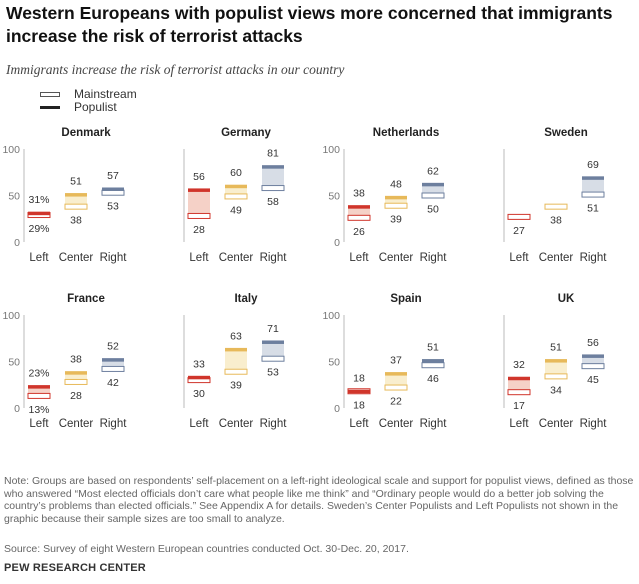  I want to click on uk-right-mainstream-marker, so click(593, 366).